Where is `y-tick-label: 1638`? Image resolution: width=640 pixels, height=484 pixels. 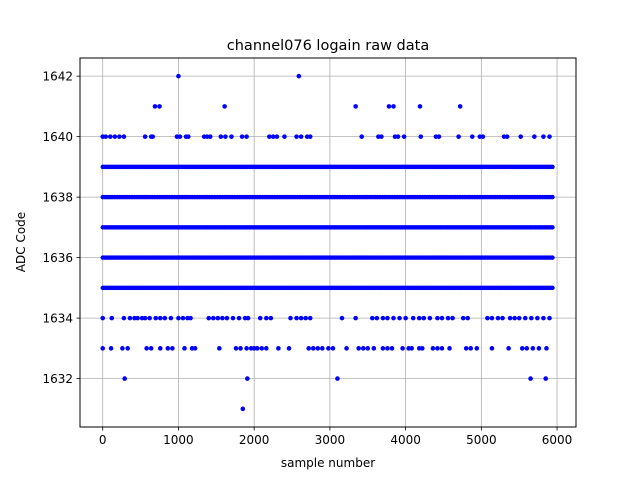 y-tick-label: 1638 is located at coordinates (57, 197).